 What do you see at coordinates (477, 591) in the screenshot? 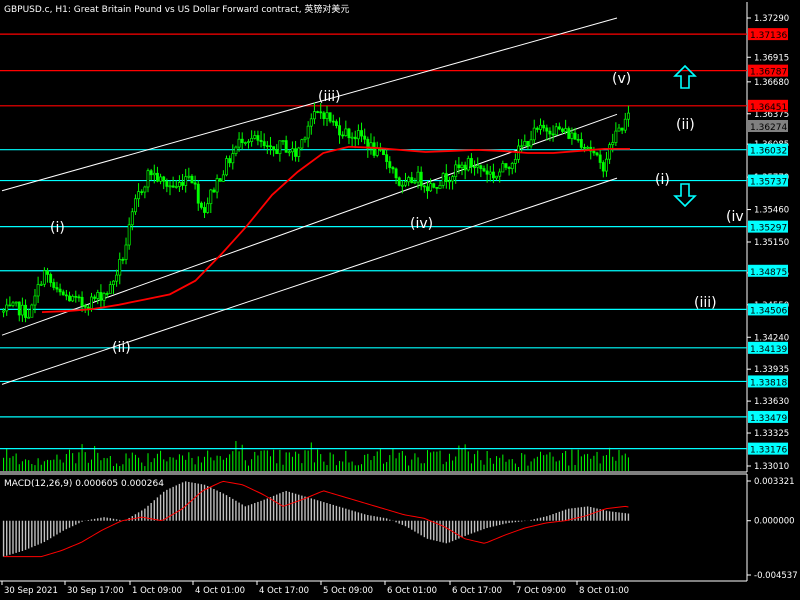
I see `time-tick-label-7: 6 Oct 17:00` at bounding box center [477, 591].